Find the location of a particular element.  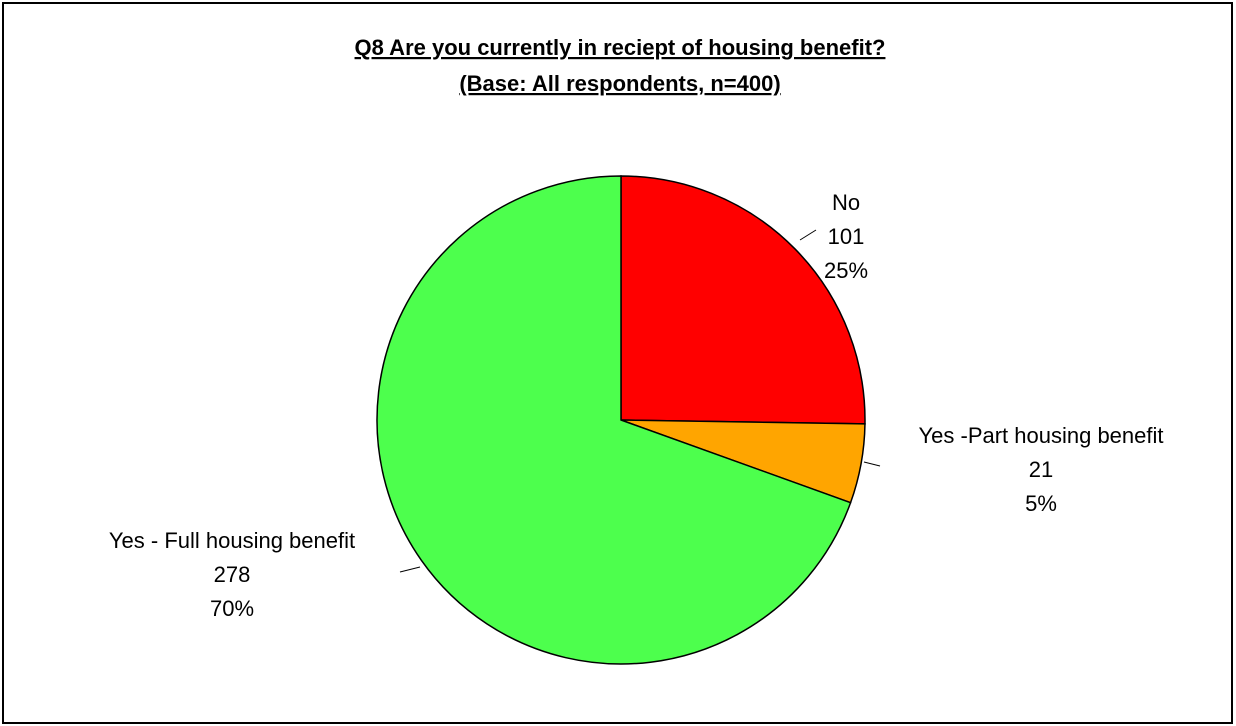

pie-slice-no is located at coordinates (743, 300).